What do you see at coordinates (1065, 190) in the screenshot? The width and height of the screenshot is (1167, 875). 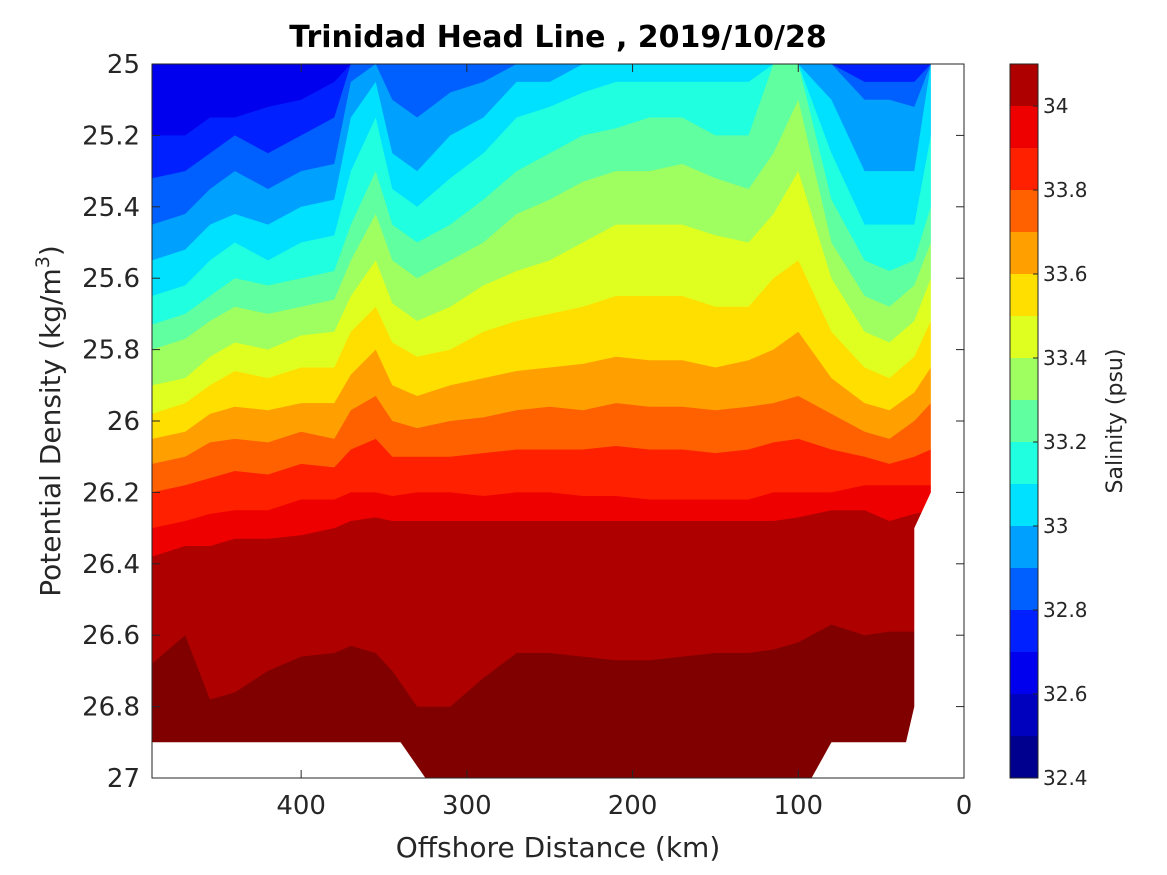 I see `colorbar-tick-label: 33.8` at bounding box center [1065, 190].